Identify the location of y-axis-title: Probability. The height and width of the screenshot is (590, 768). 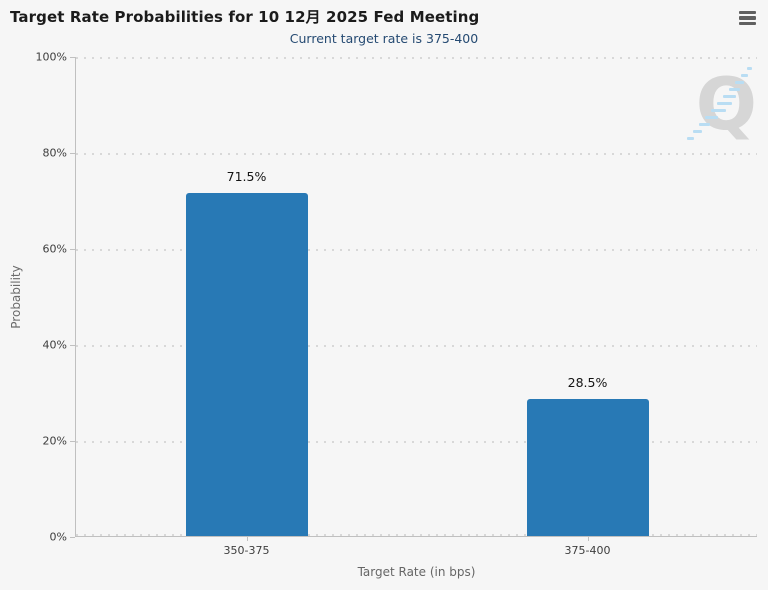
(16, 297).